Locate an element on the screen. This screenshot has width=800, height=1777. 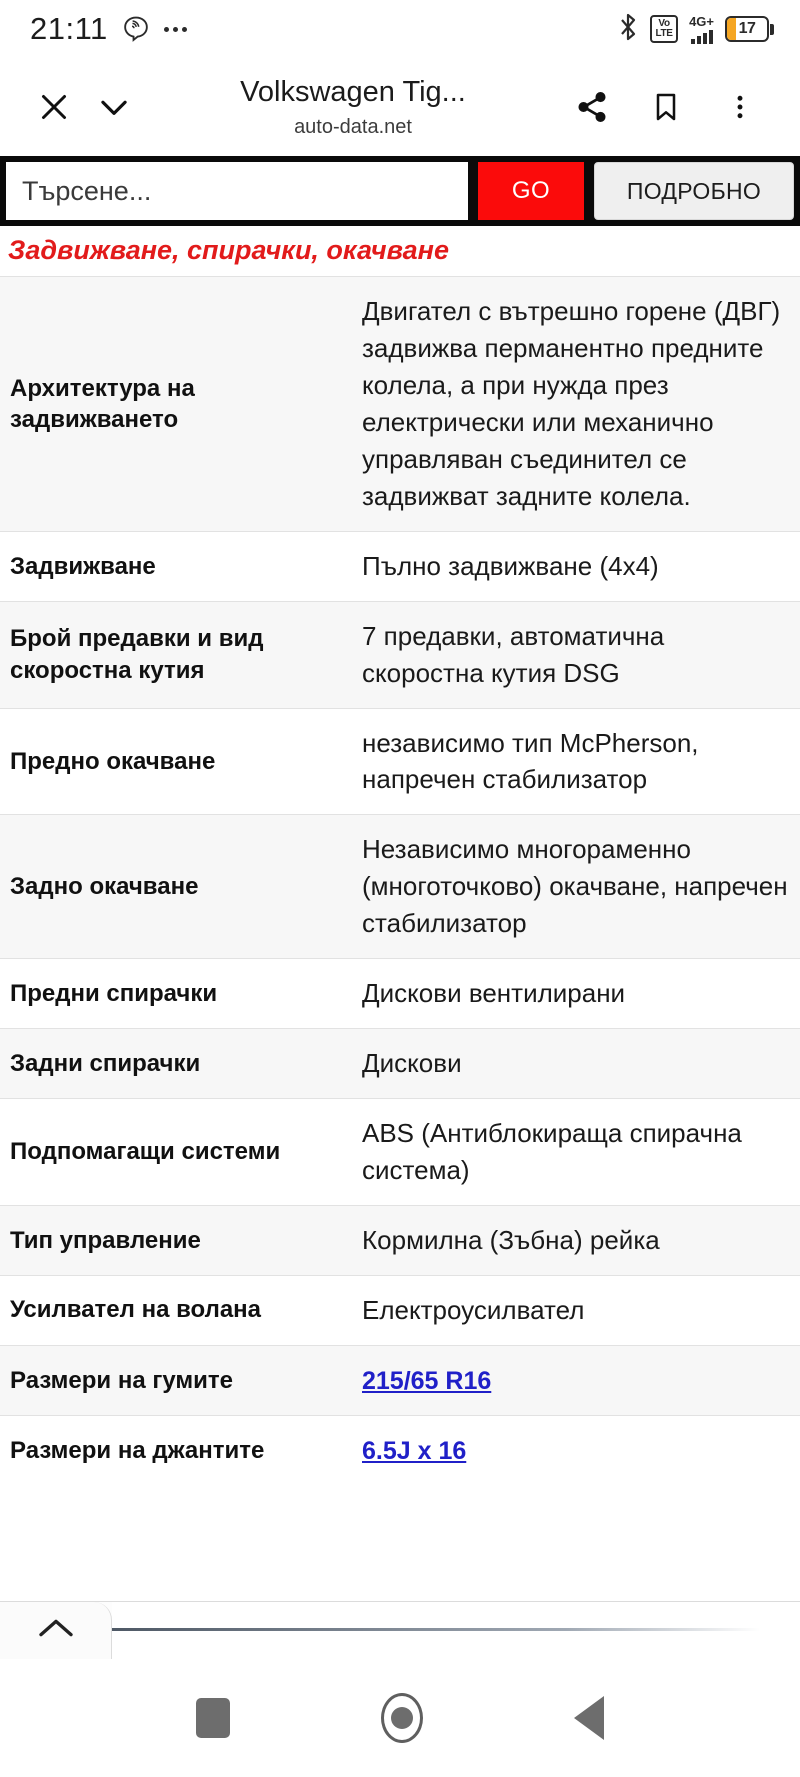
browser-toolbar: Volkswagen Tig... auto-data.net is located at coordinates (400, 107).